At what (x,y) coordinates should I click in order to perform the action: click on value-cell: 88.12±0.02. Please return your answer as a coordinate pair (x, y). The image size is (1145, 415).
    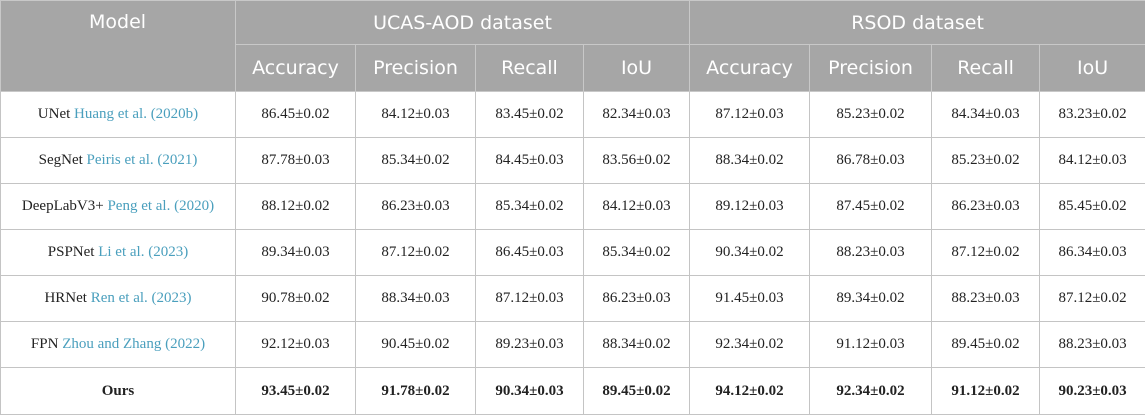
    Looking at the image, I should click on (296, 207).